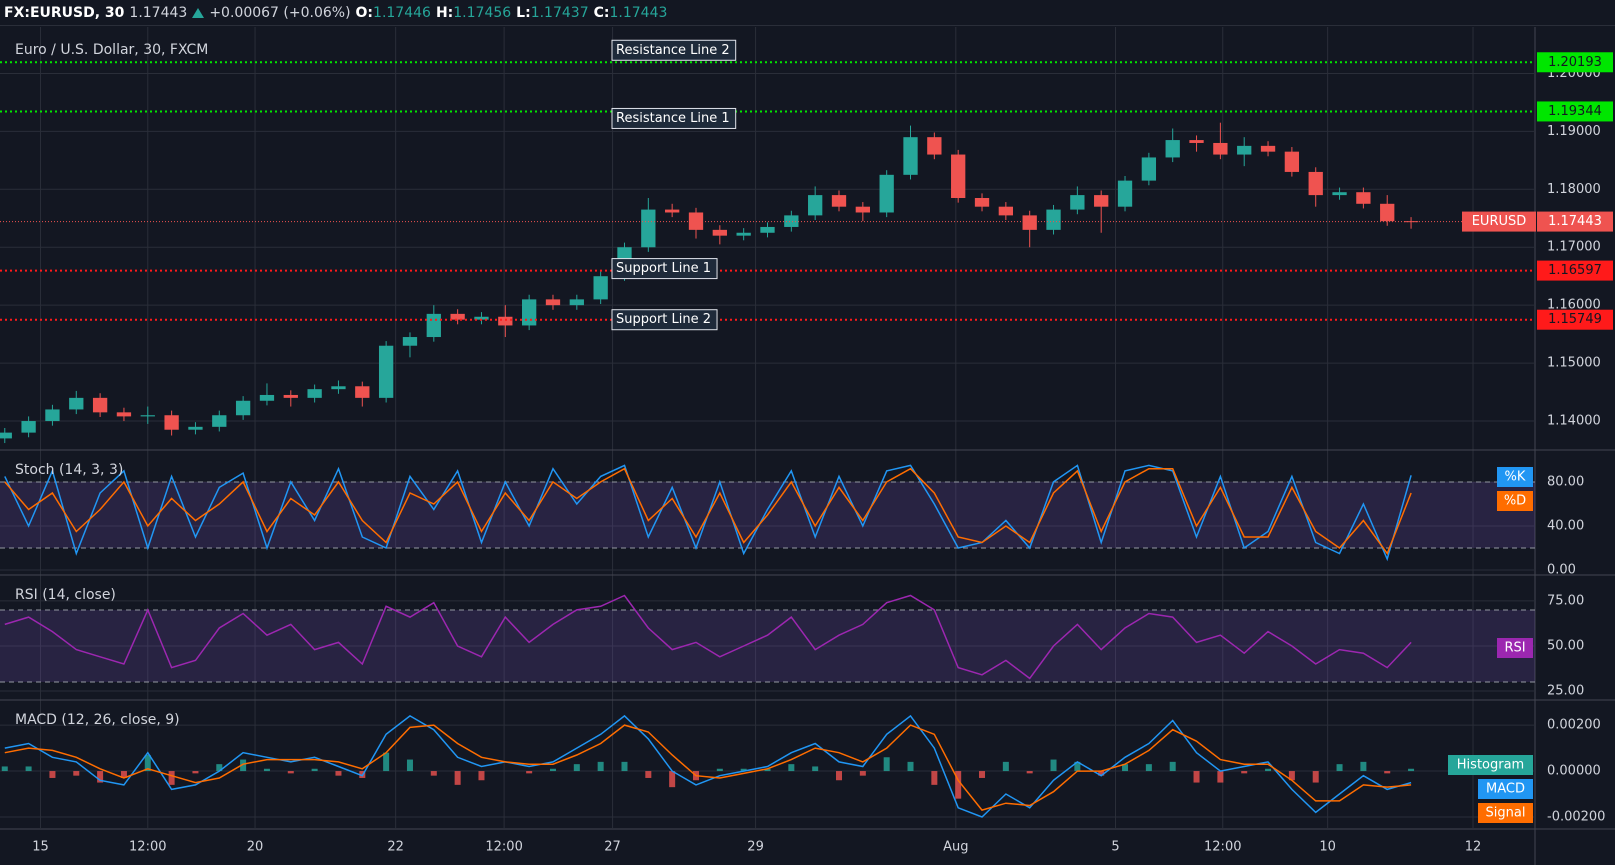  What do you see at coordinates (1327, 847) in the screenshot?
I see `x-tick-label: 10` at bounding box center [1327, 847].